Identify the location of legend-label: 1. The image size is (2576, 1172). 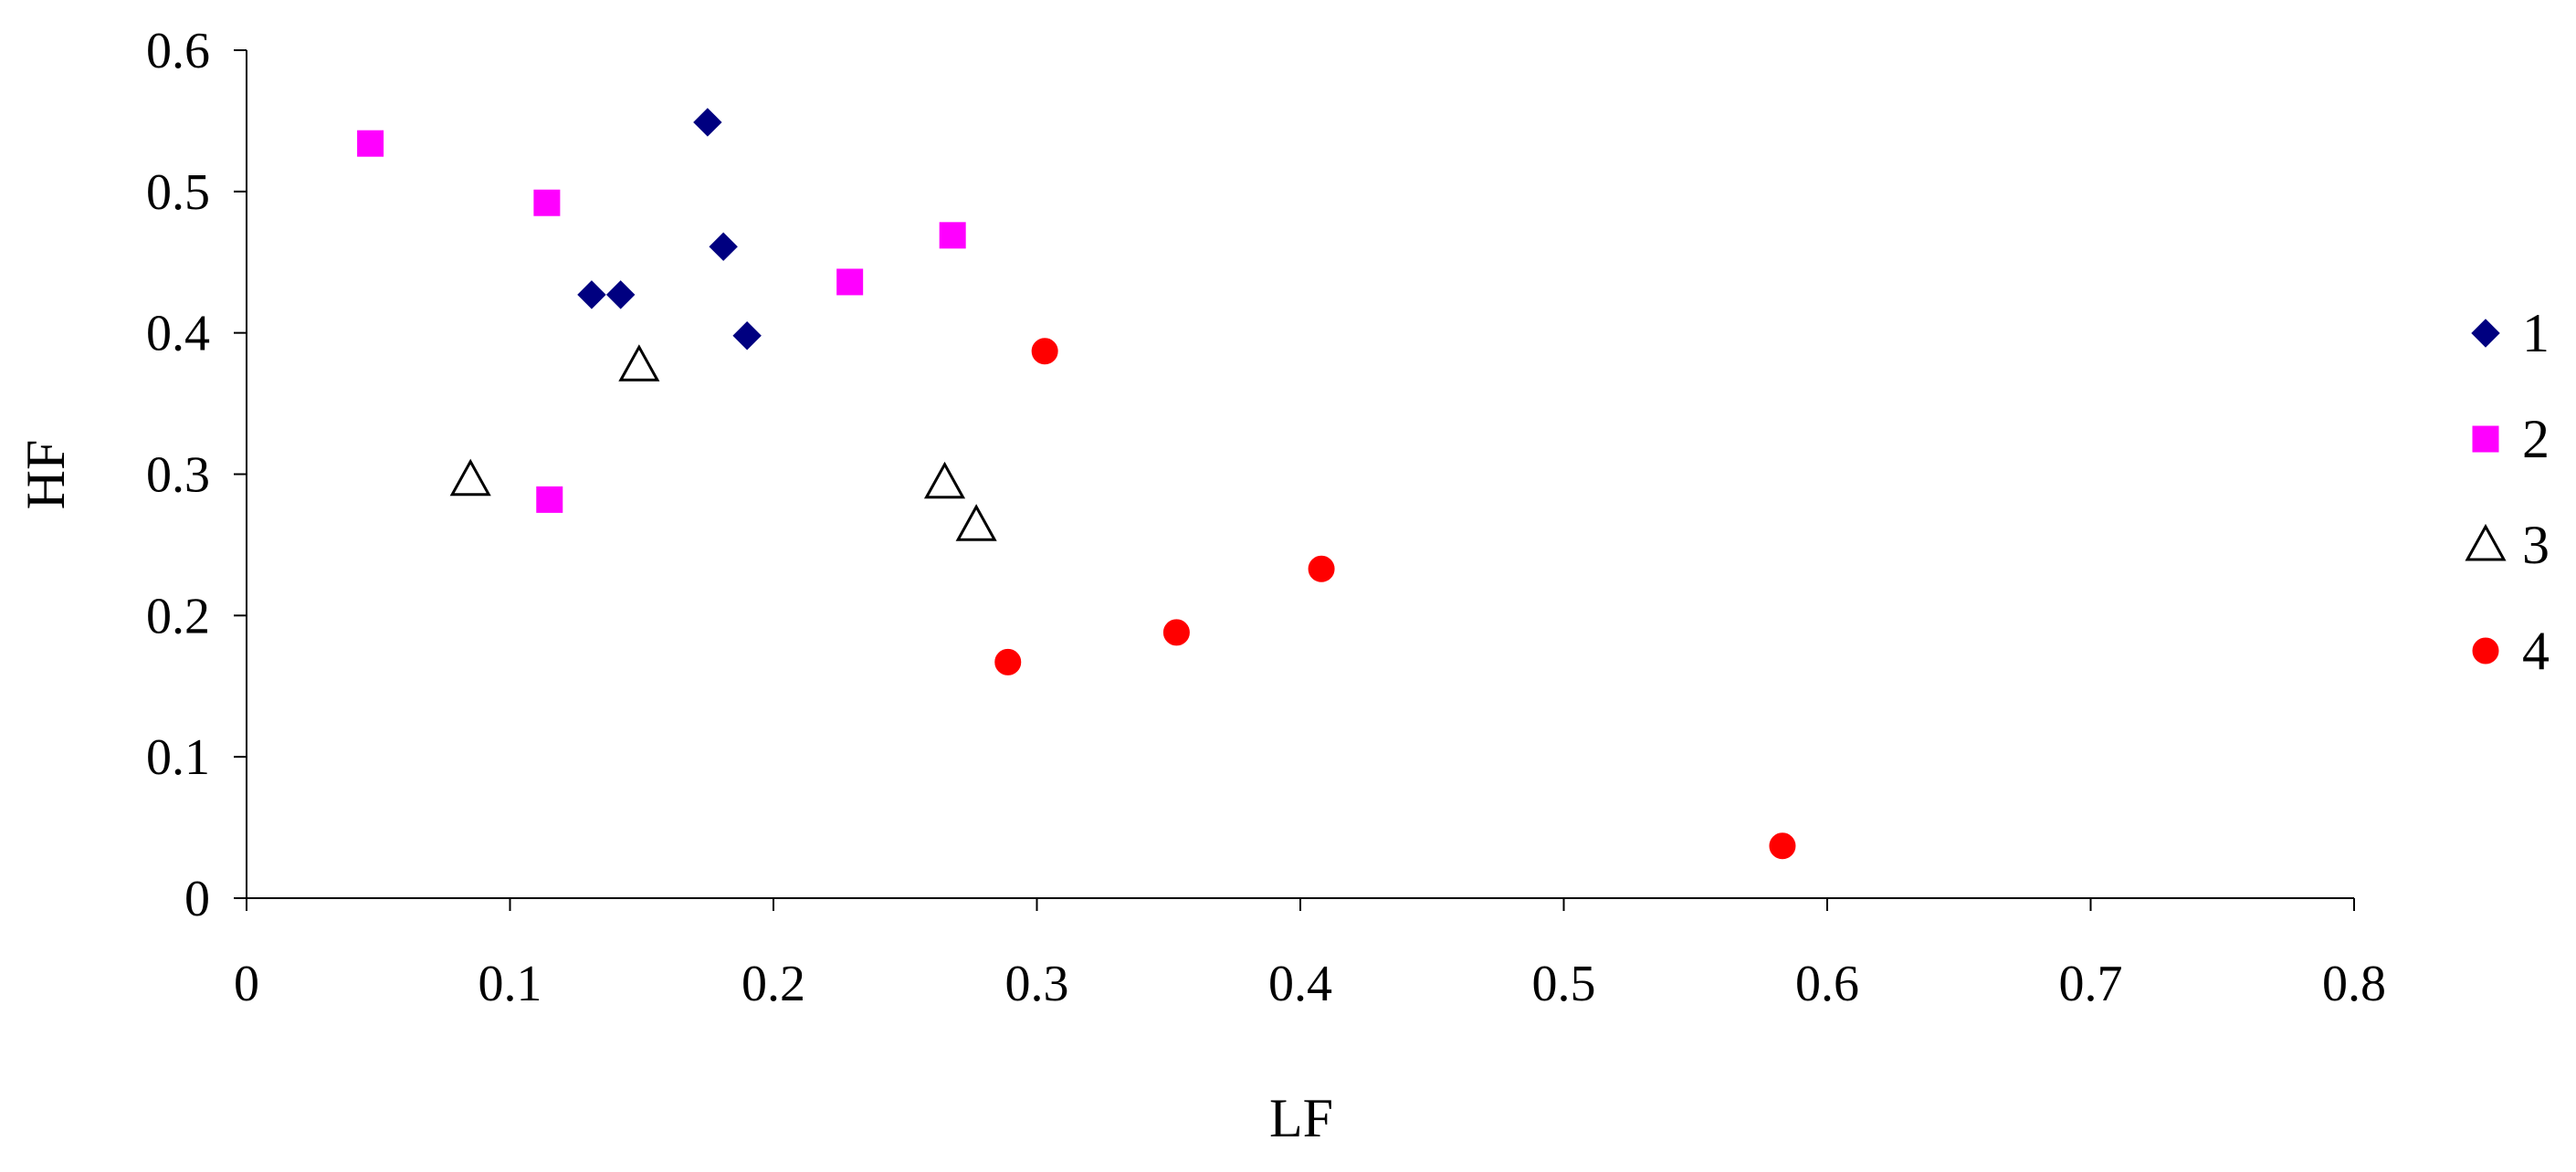
(2536, 333).